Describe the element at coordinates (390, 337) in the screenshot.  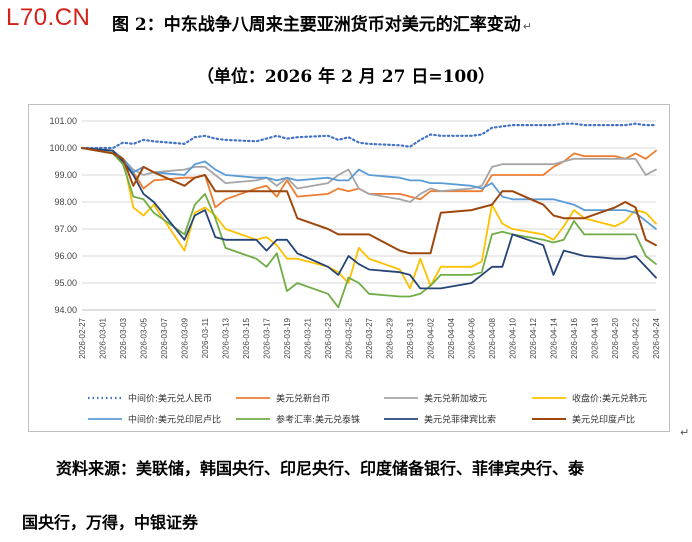
I see `x-tick-label: 2026-03-29` at that location.